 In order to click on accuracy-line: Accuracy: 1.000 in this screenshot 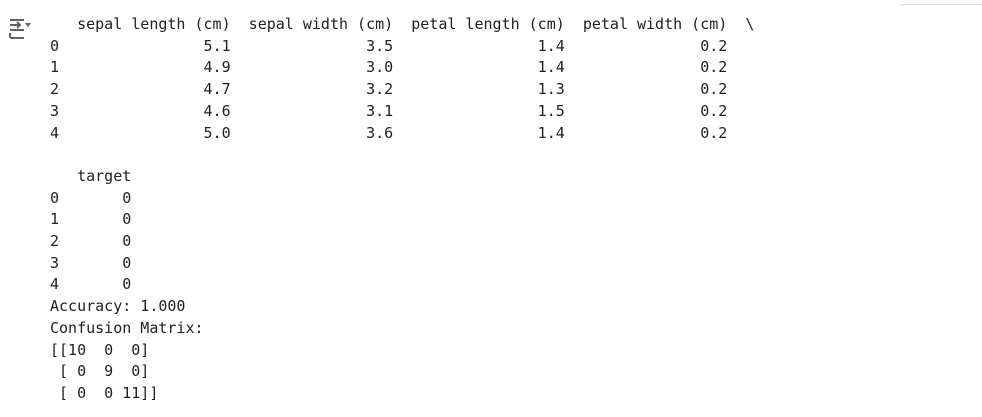, I will do `click(118, 306)`.